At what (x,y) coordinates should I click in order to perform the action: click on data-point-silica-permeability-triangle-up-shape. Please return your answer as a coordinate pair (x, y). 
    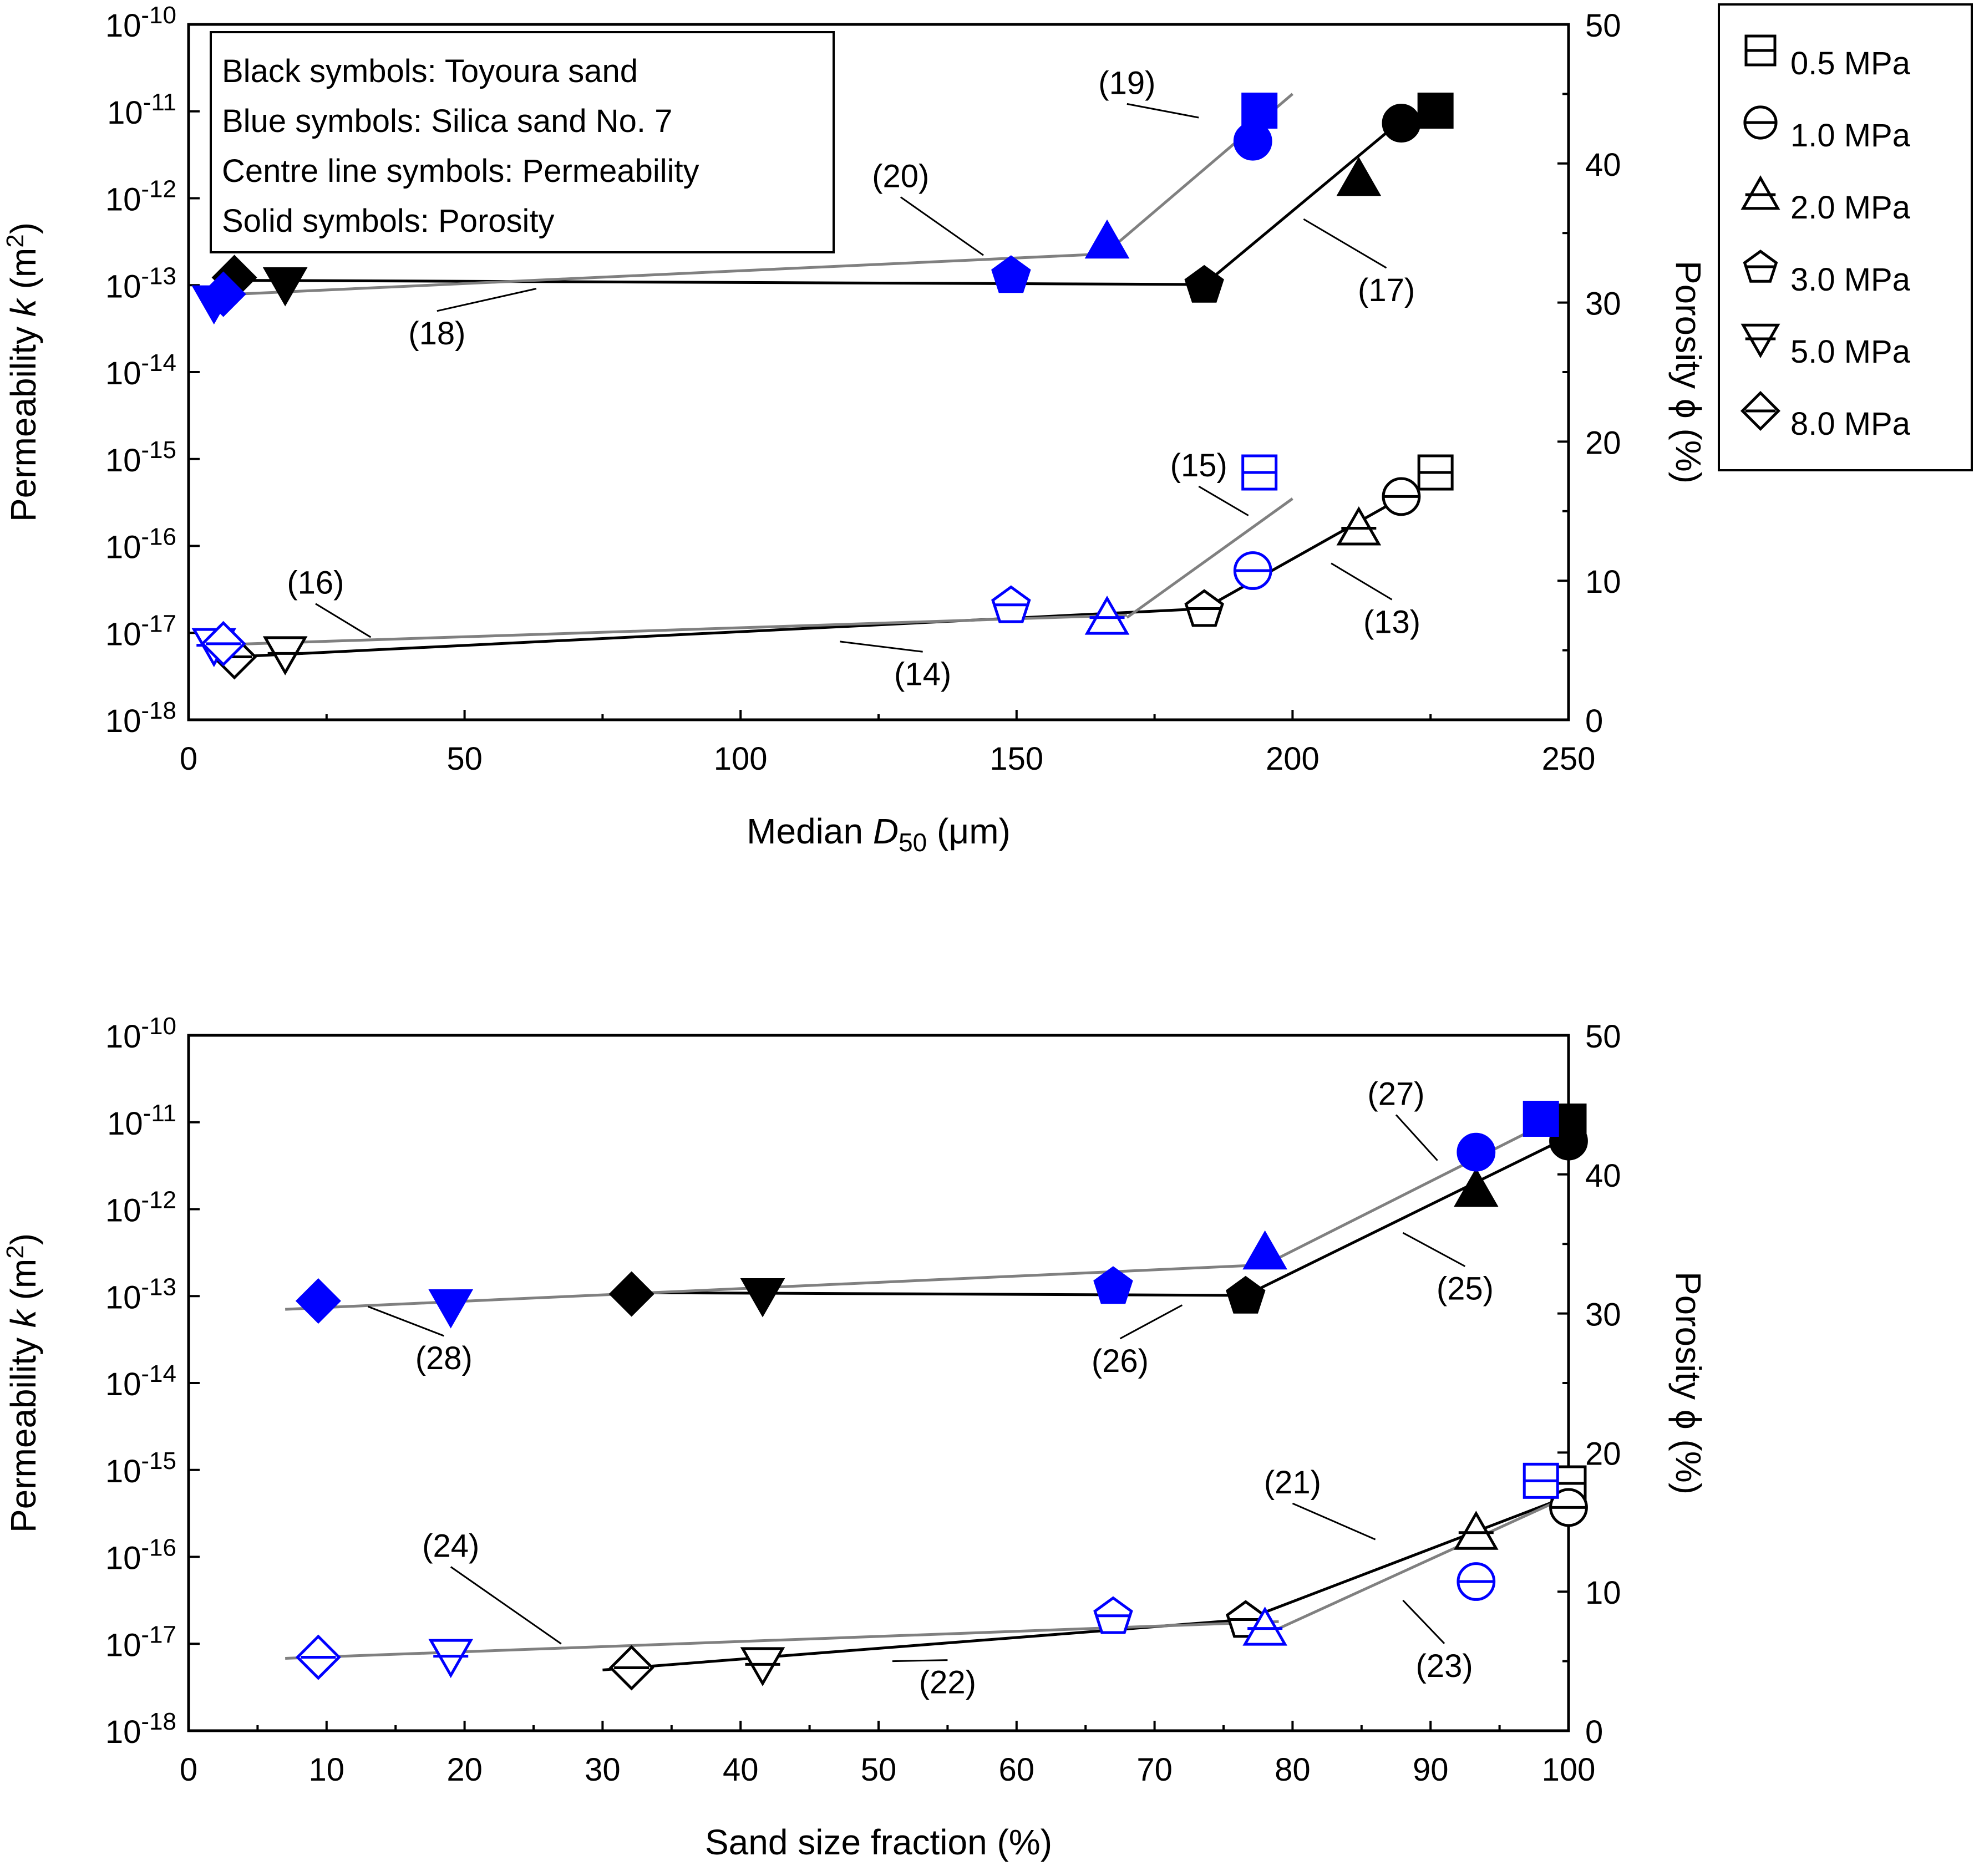
    Looking at the image, I should click on (1264, 1626).